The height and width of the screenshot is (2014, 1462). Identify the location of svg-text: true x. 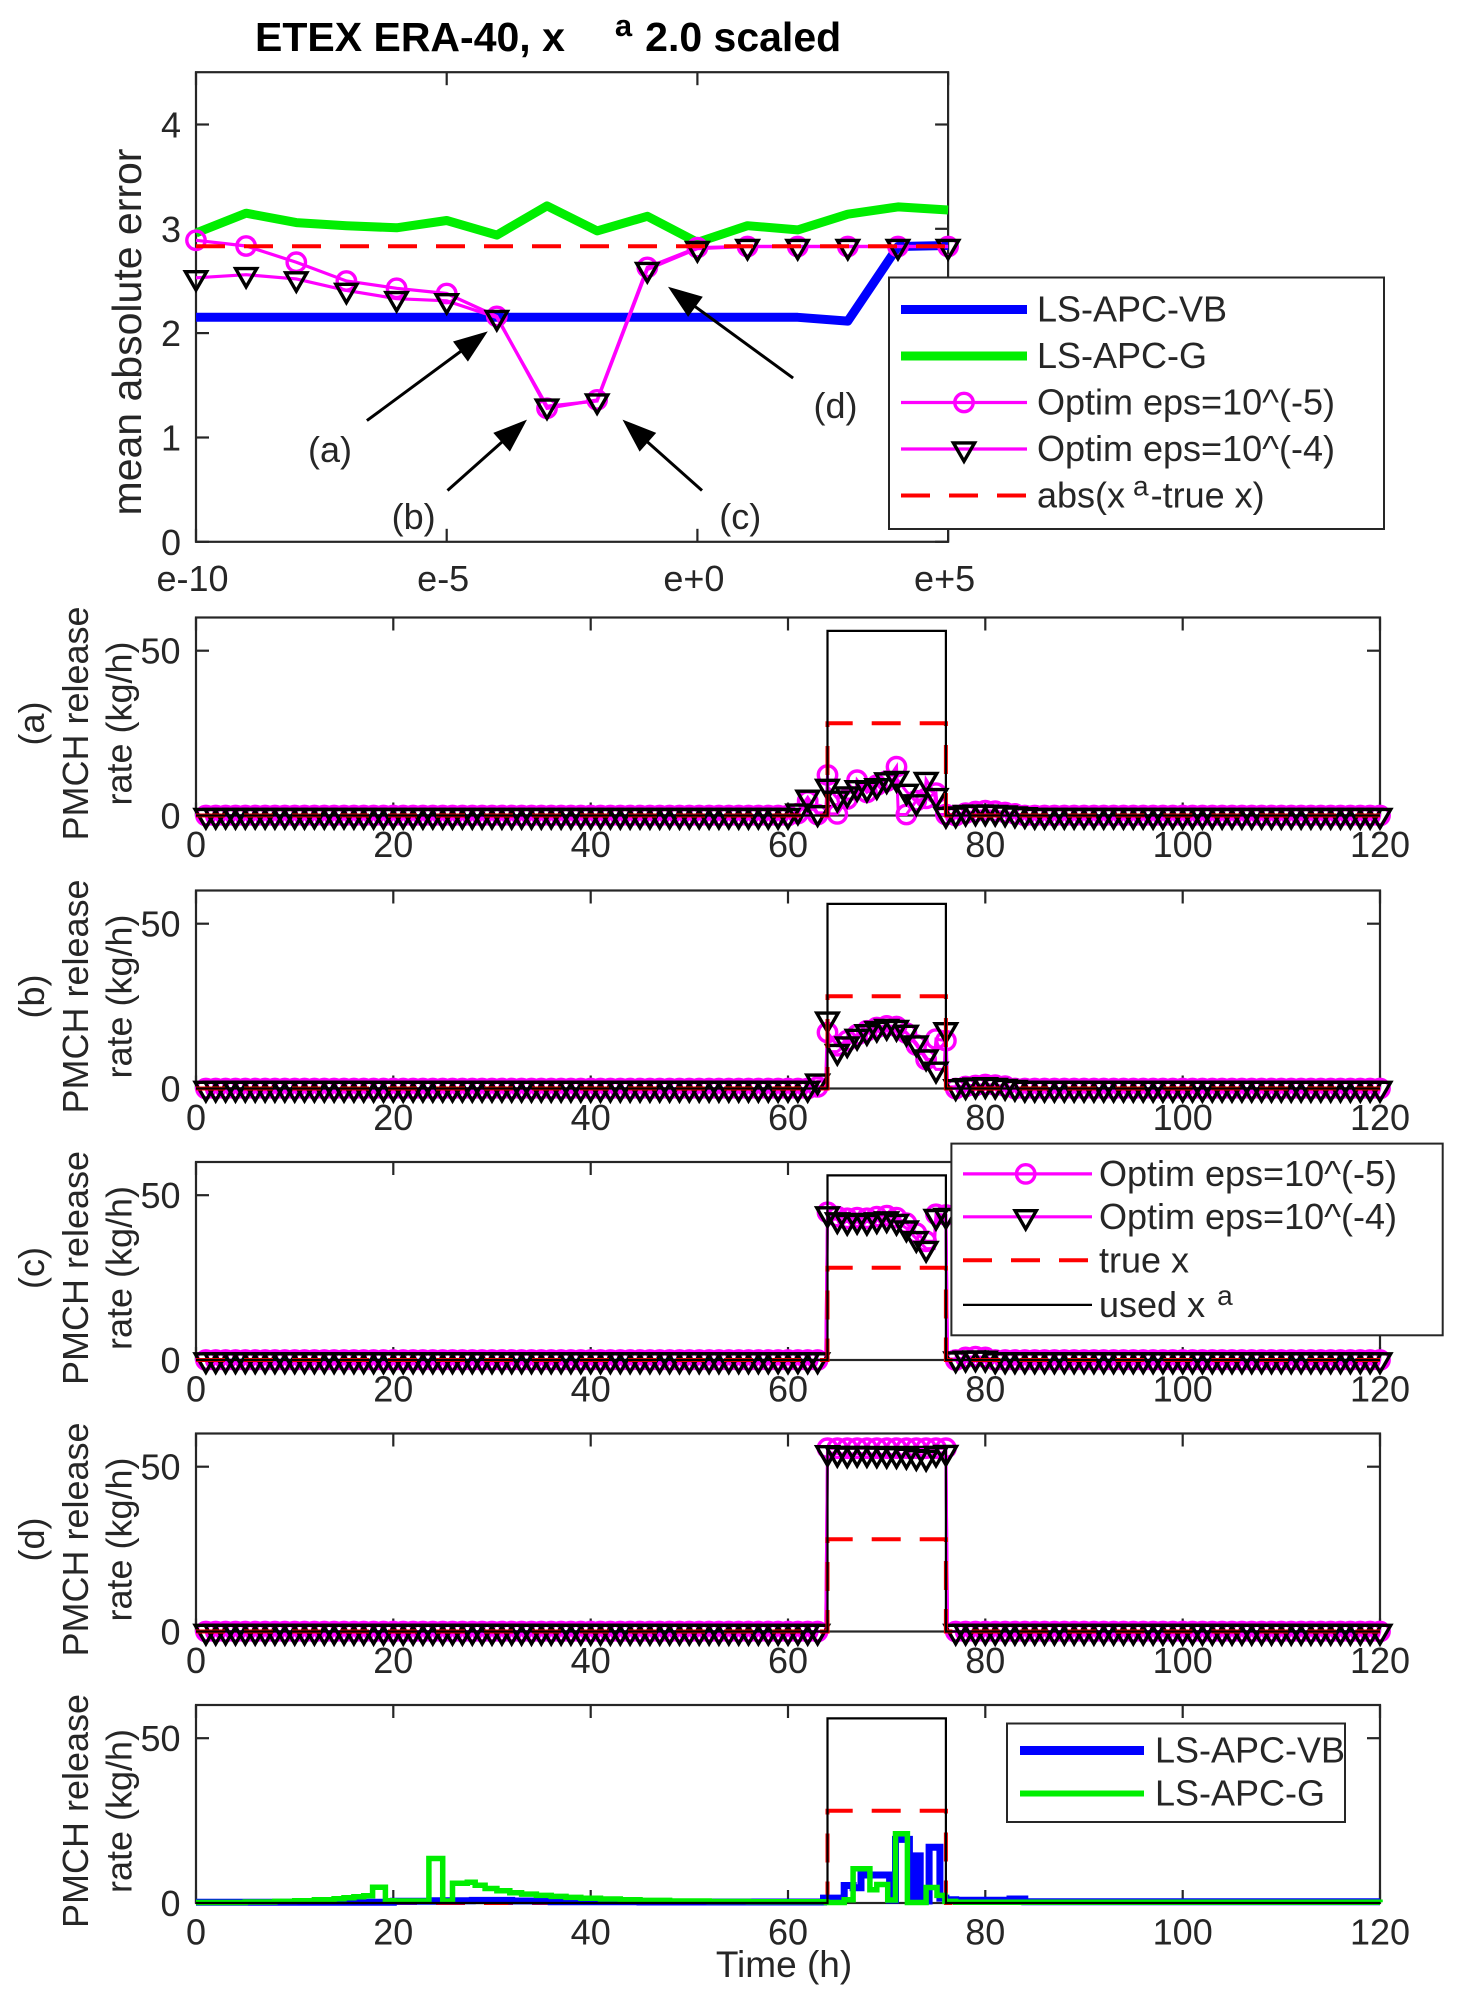
(1144, 1259).